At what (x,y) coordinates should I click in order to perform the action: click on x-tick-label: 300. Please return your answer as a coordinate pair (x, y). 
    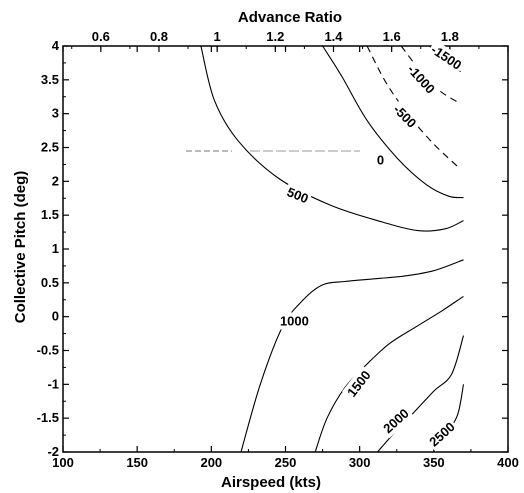
    Looking at the image, I should click on (360, 462).